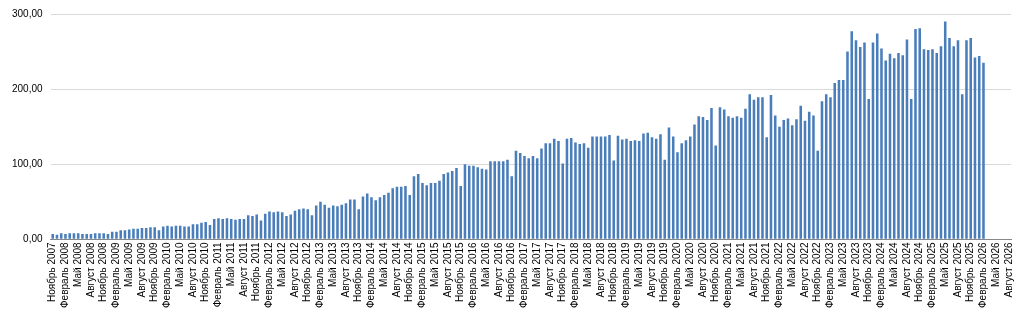 The width and height of the screenshot is (1024, 313). Describe the element at coordinates (613, 272) in the screenshot. I see `x-tick-label: Ноябрь 2018` at that location.